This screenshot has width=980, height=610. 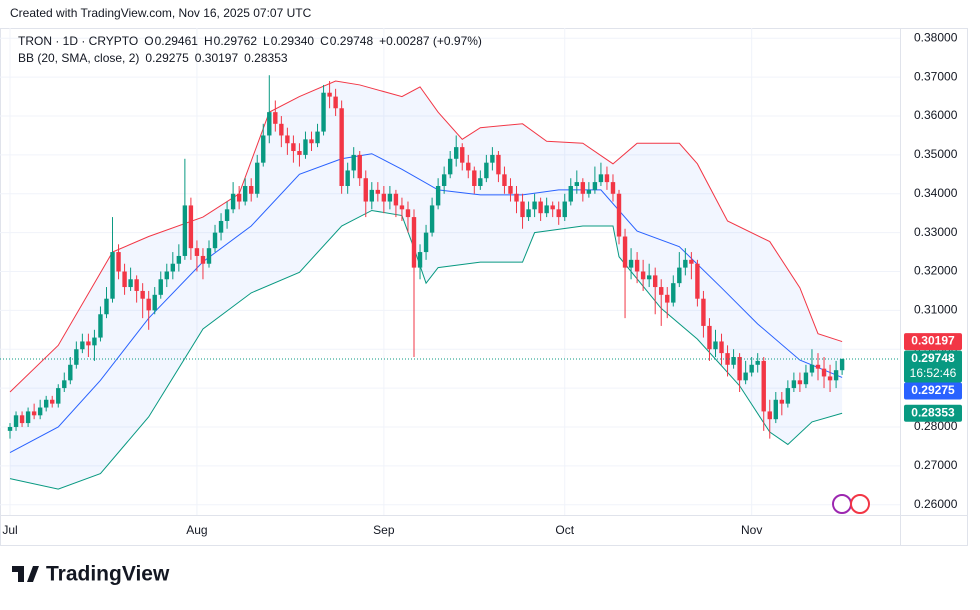 I want to click on indicator: BB (20, SMA, close, 2), so click(x=78, y=58).